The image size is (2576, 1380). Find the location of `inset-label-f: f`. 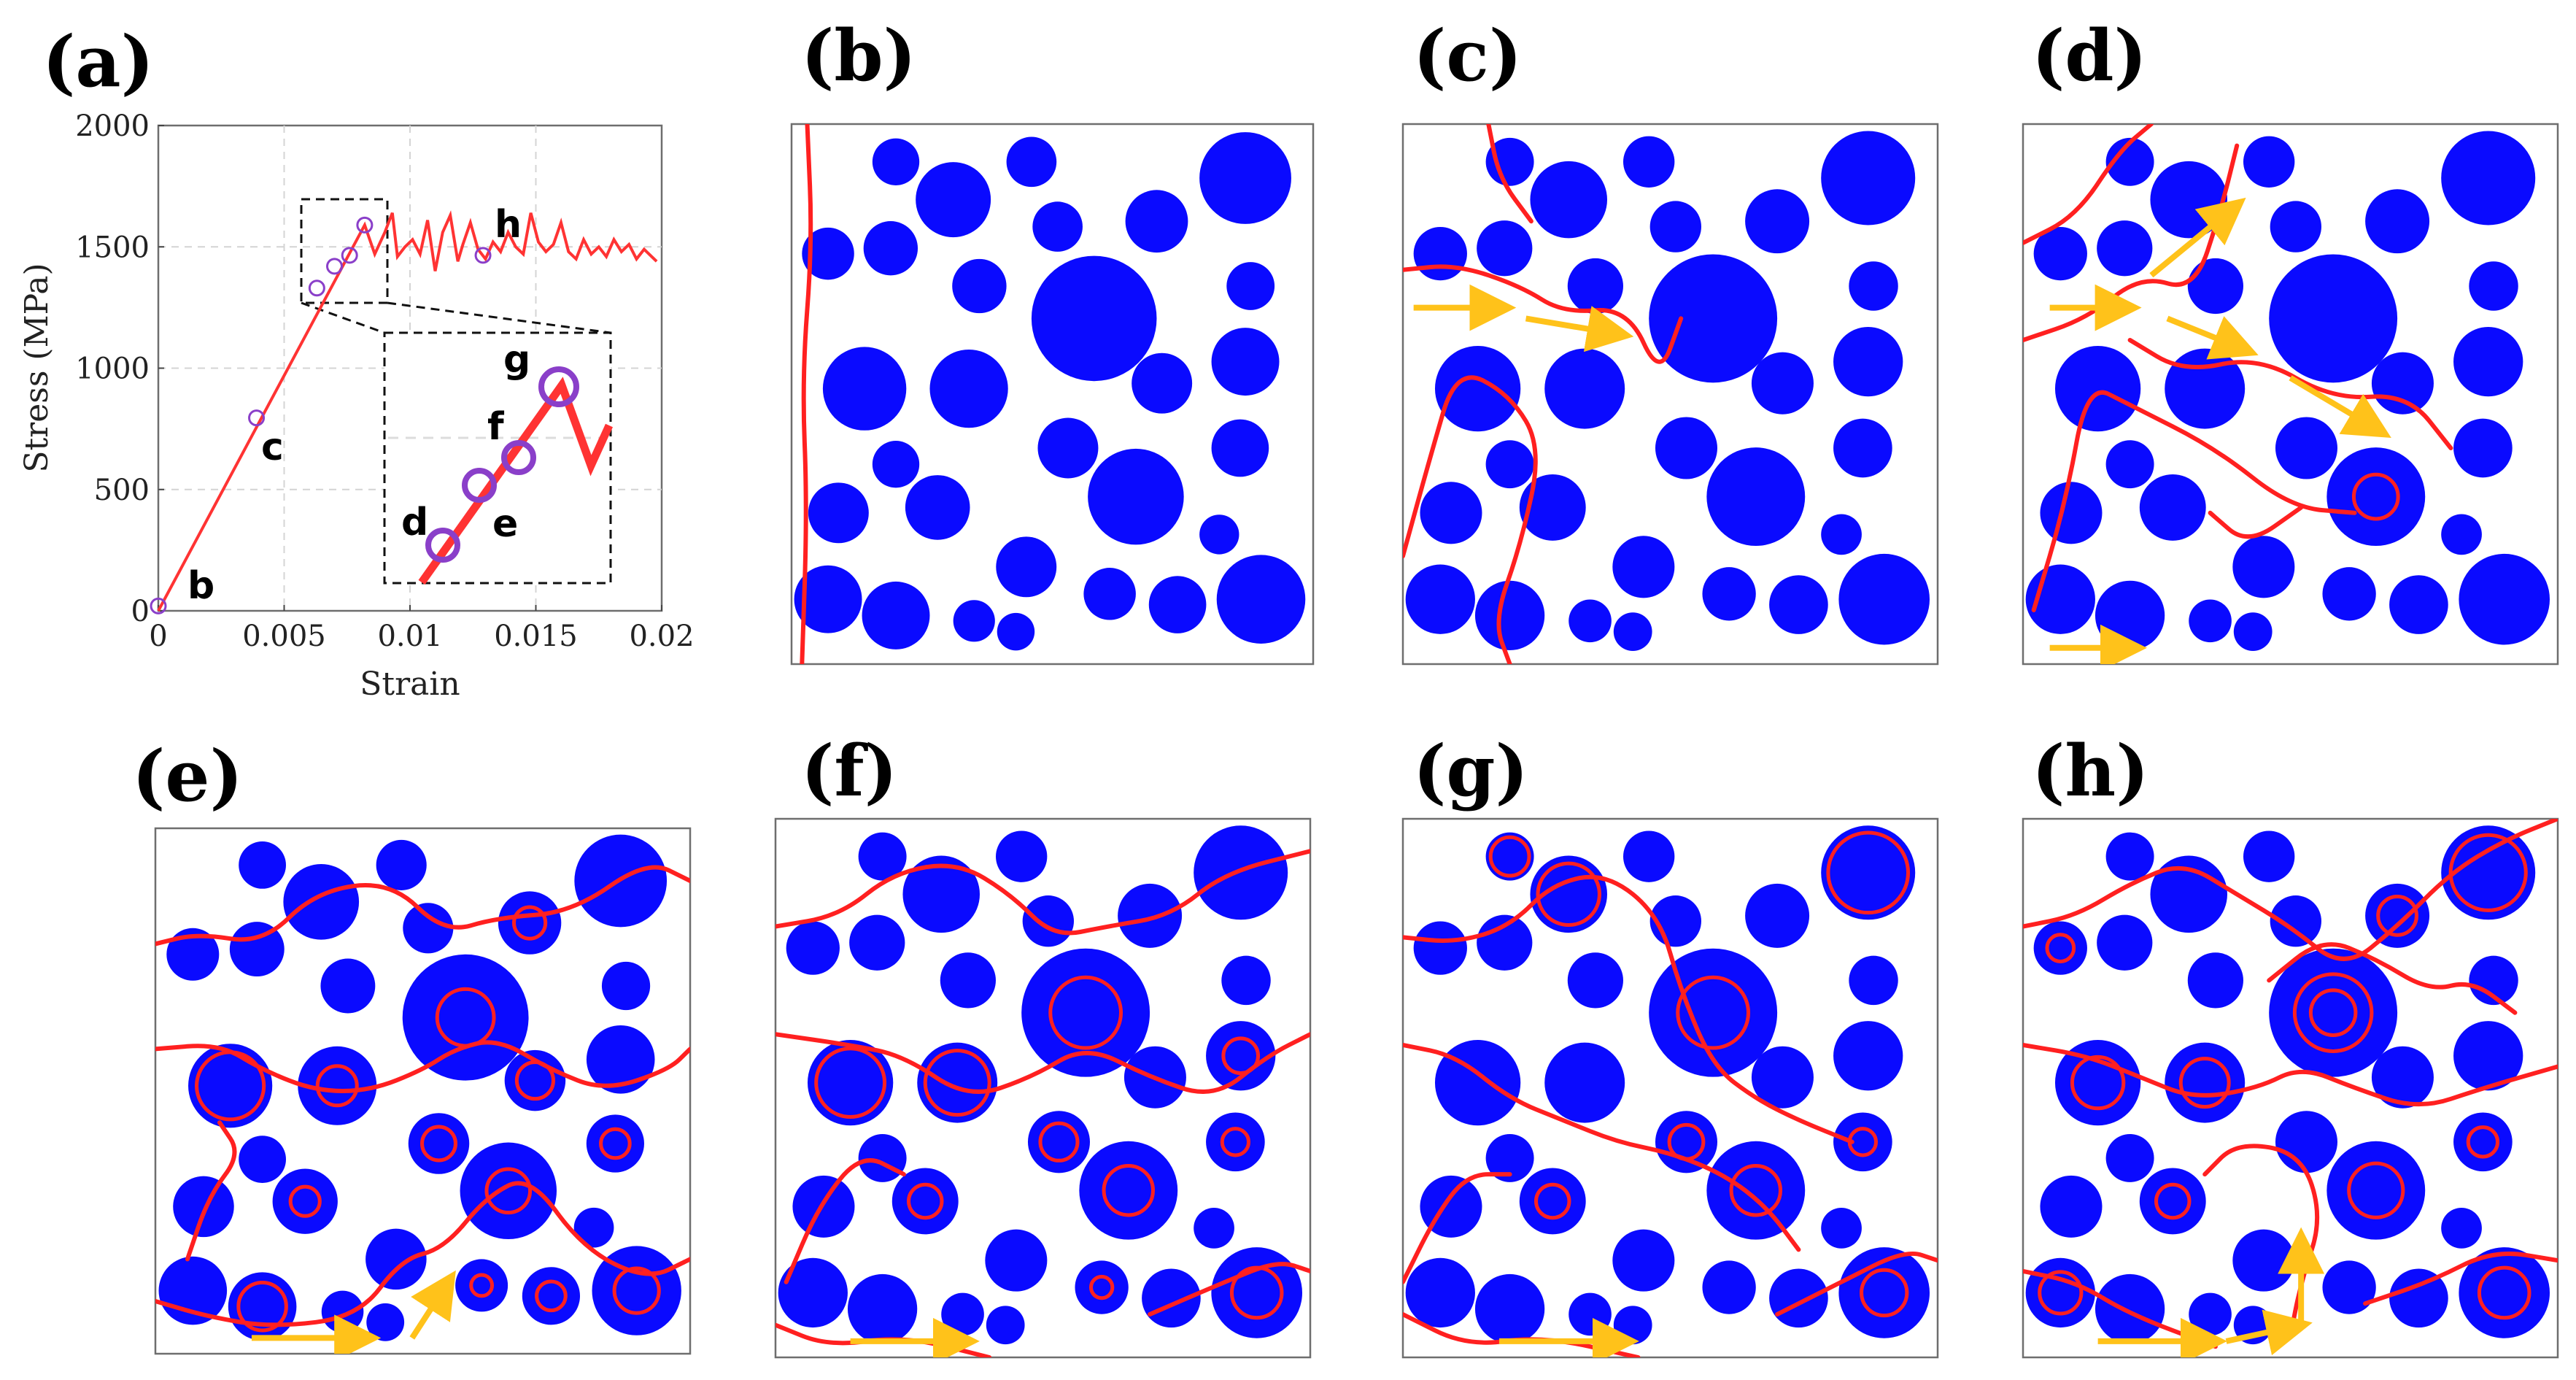

inset-label-f: f is located at coordinates (496, 427).